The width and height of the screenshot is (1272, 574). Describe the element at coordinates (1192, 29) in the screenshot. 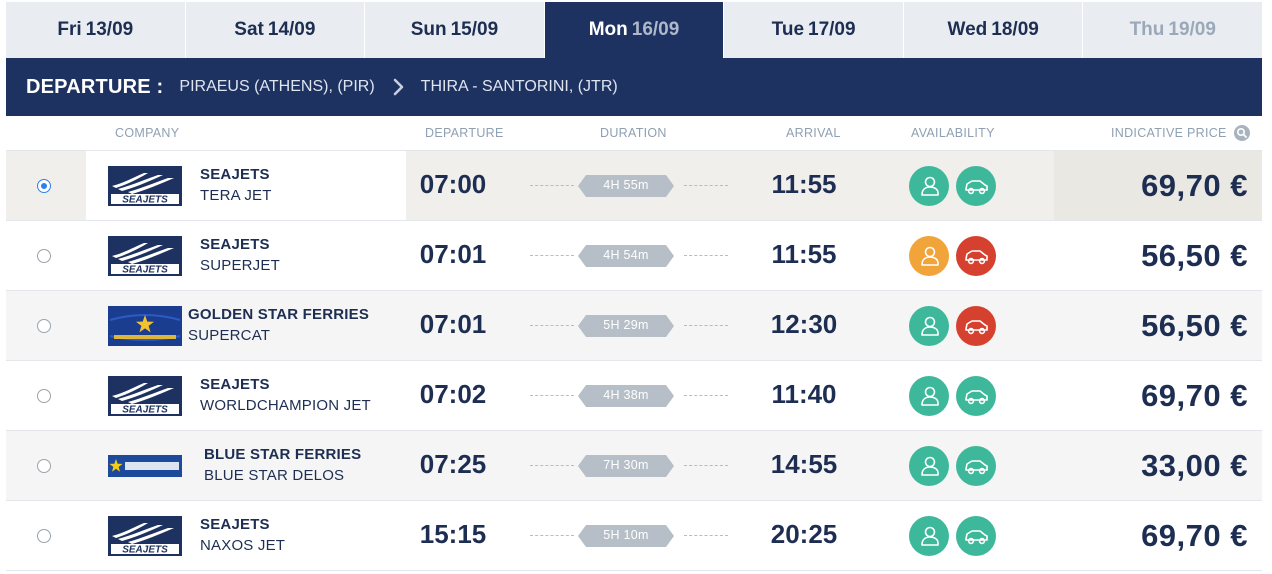

I see `tab-date: 19/09` at that location.